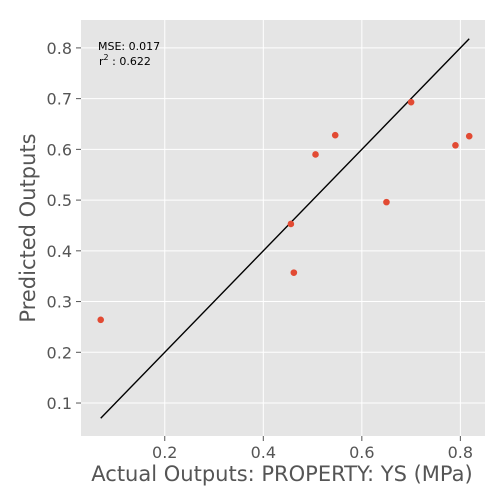 Image resolution: width=504 pixels, height=504 pixels. I want to click on y-tick-label: 0.7, so click(59, 99).